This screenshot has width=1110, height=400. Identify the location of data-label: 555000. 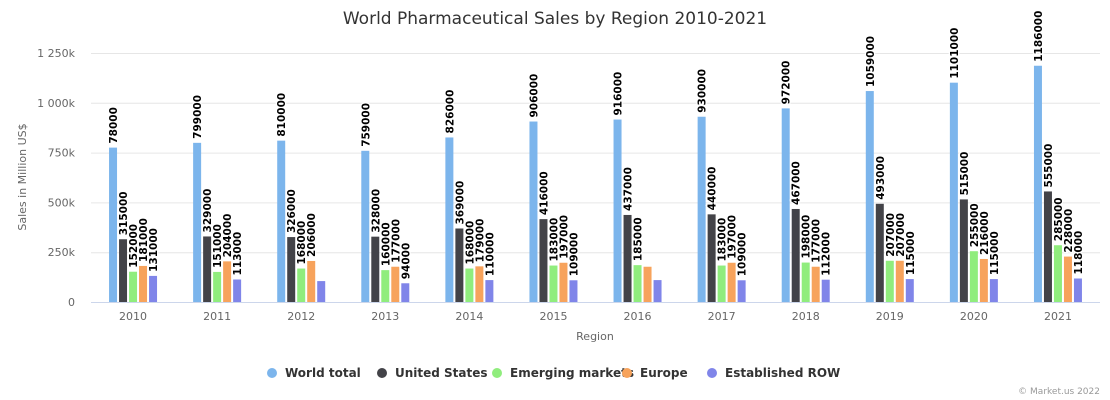
(1049, 166).